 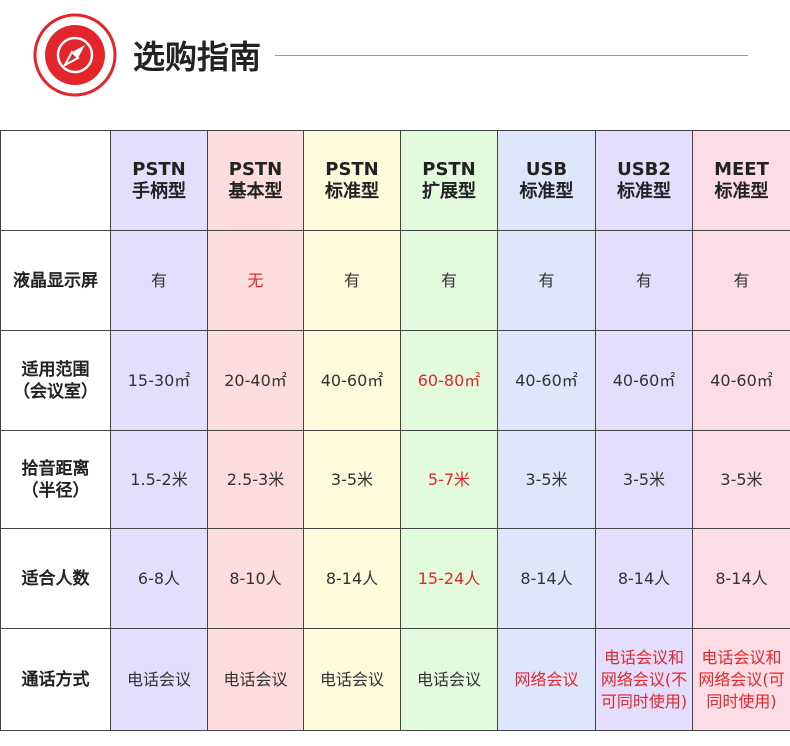 I want to click on table-cell: 8-10人, so click(x=255, y=578).